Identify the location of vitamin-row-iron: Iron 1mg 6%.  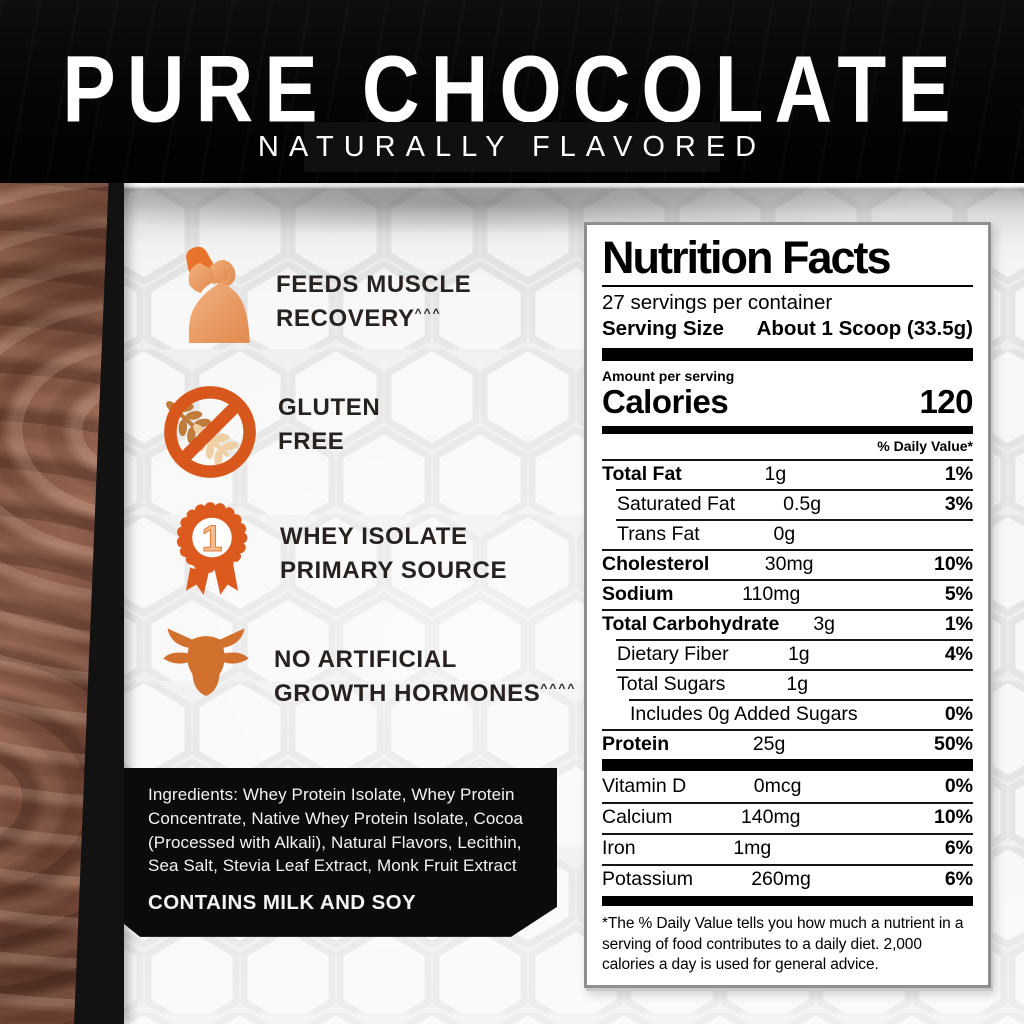
(787, 848).